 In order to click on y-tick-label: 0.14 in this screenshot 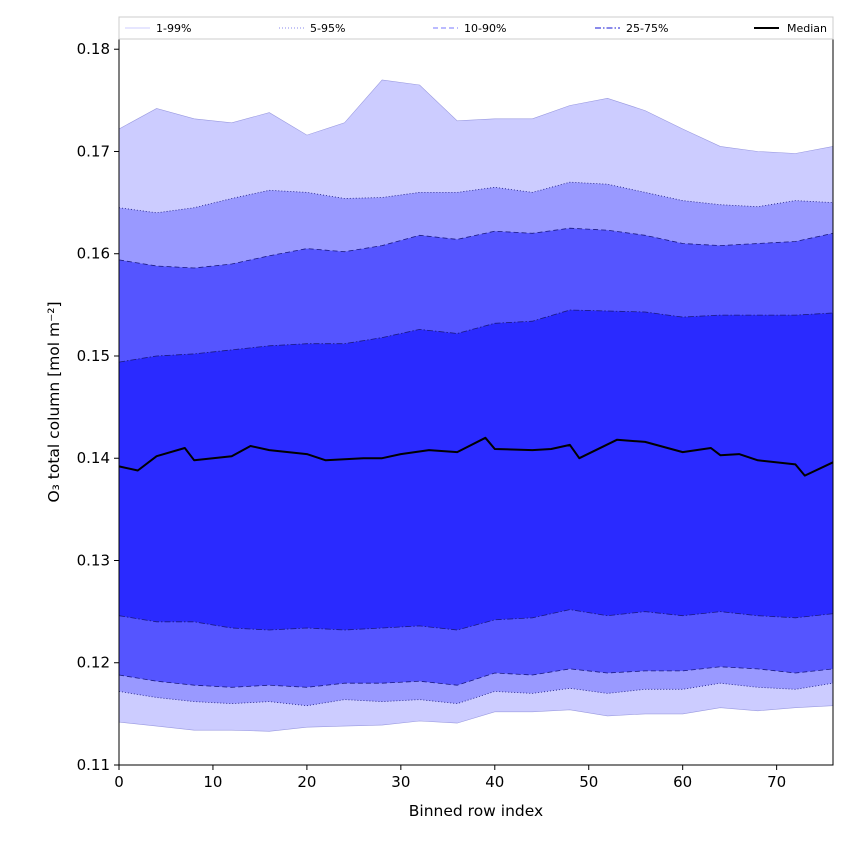, I will do `click(93, 458)`.